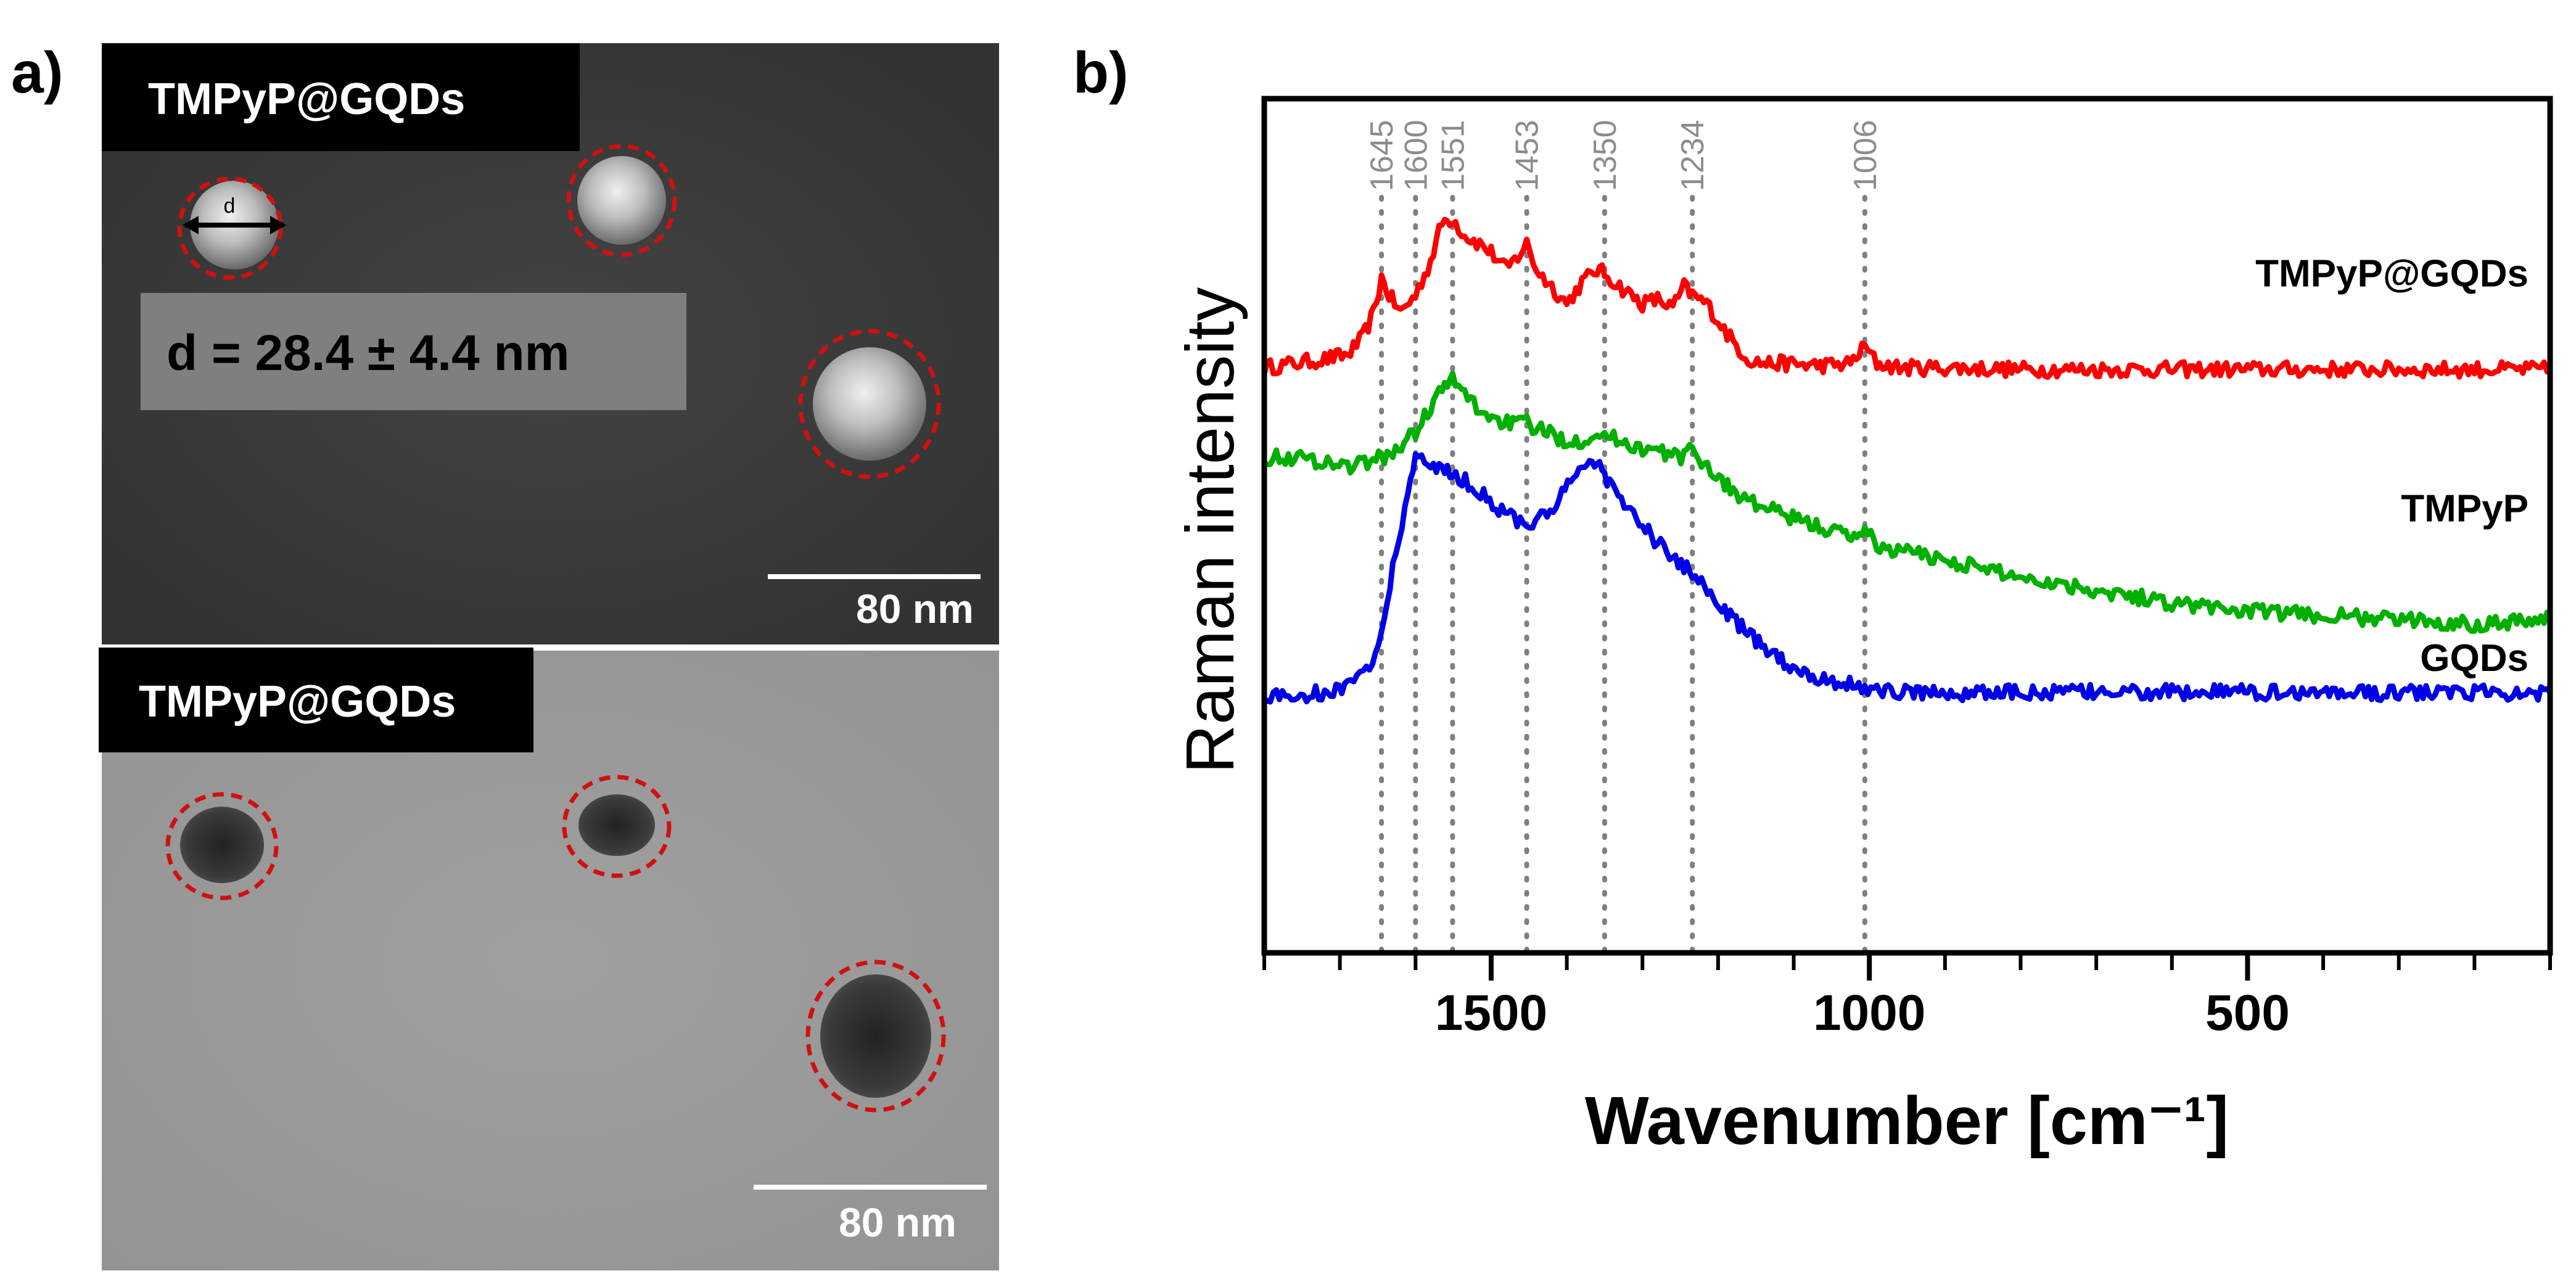 Image resolution: width=2576 pixels, height=1284 pixels. Describe the element at coordinates (1527, 155) in the screenshot. I see `reference-line-label: 1453` at that location.